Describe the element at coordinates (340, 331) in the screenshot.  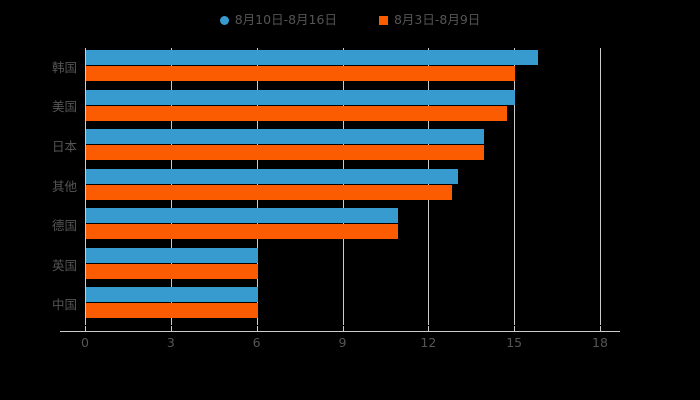
I see `x-axis-line` at that location.